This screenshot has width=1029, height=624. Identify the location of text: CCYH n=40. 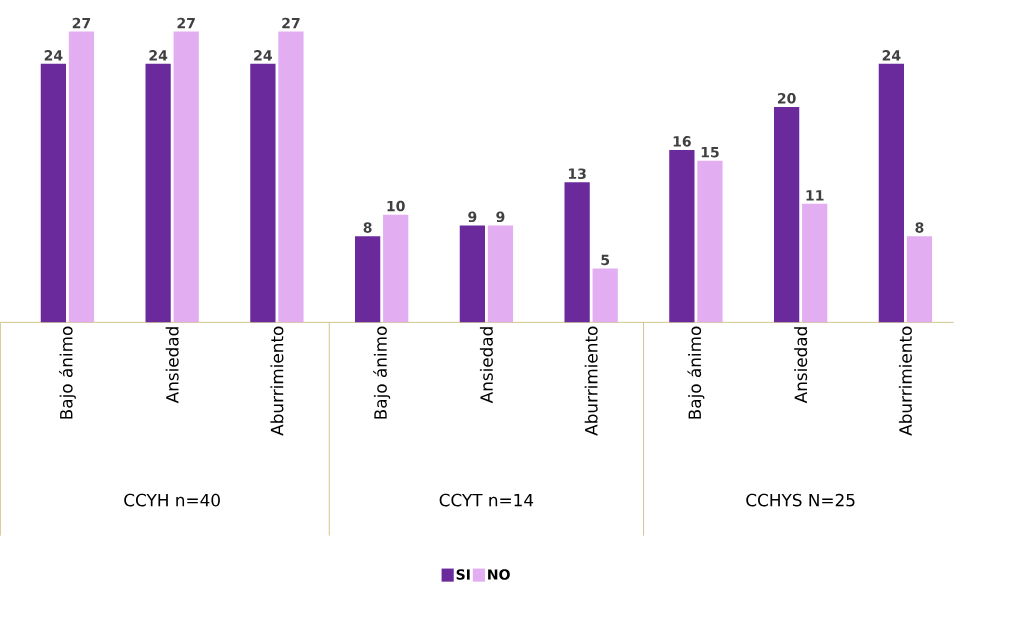
(172, 500).